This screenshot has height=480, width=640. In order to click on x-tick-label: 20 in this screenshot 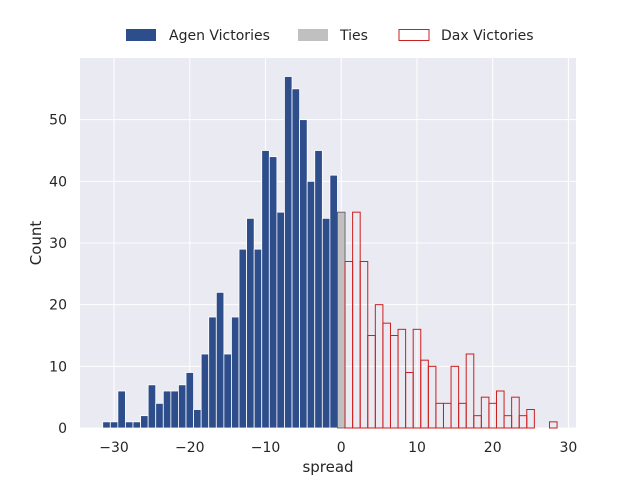, I will do `click(493, 448)`.